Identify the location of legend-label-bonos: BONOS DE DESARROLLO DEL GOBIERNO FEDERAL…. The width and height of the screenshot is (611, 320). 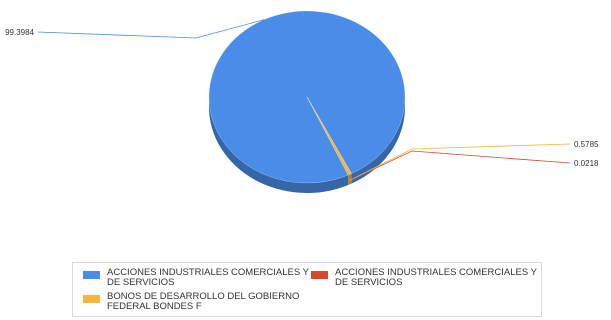
(203, 301).